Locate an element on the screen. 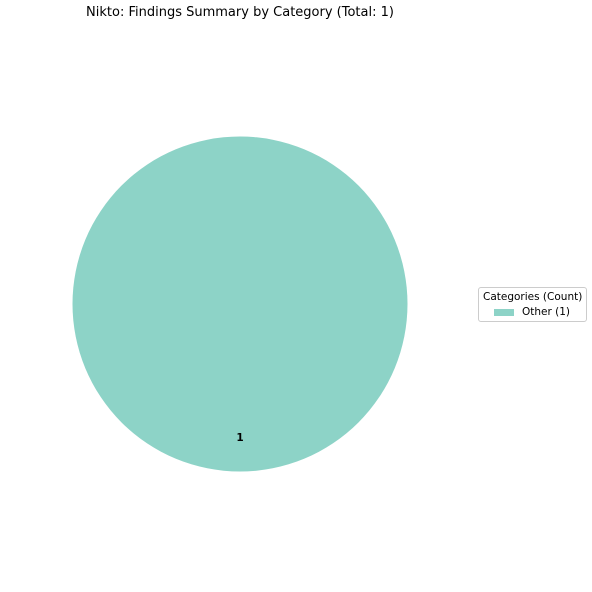 The height and width of the screenshot is (592, 592). pie-data-label: 1 is located at coordinates (239, 438).